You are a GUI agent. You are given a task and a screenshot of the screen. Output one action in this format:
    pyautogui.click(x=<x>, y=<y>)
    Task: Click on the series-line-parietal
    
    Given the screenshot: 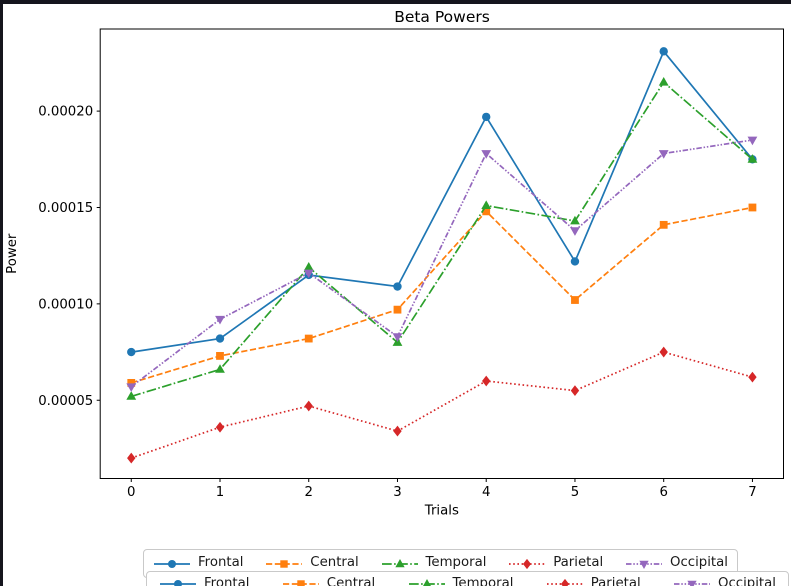 What is the action you would take?
    pyautogui.click(x=442, y=405)
    